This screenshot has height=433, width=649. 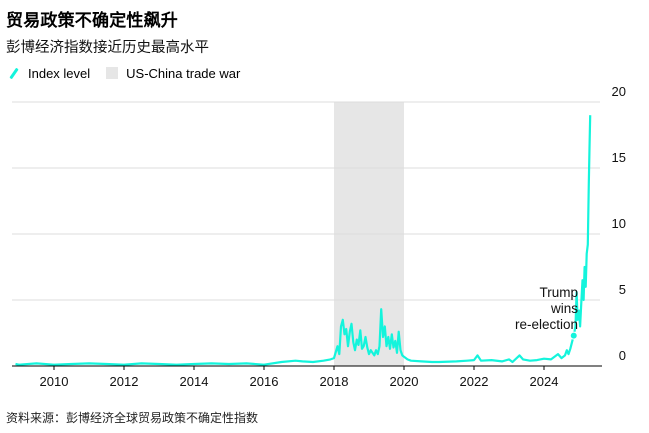 What do you see at coordinates (573, 335) in the screenshot?
I see `annotation-marker` at bounding box center [573, 335].